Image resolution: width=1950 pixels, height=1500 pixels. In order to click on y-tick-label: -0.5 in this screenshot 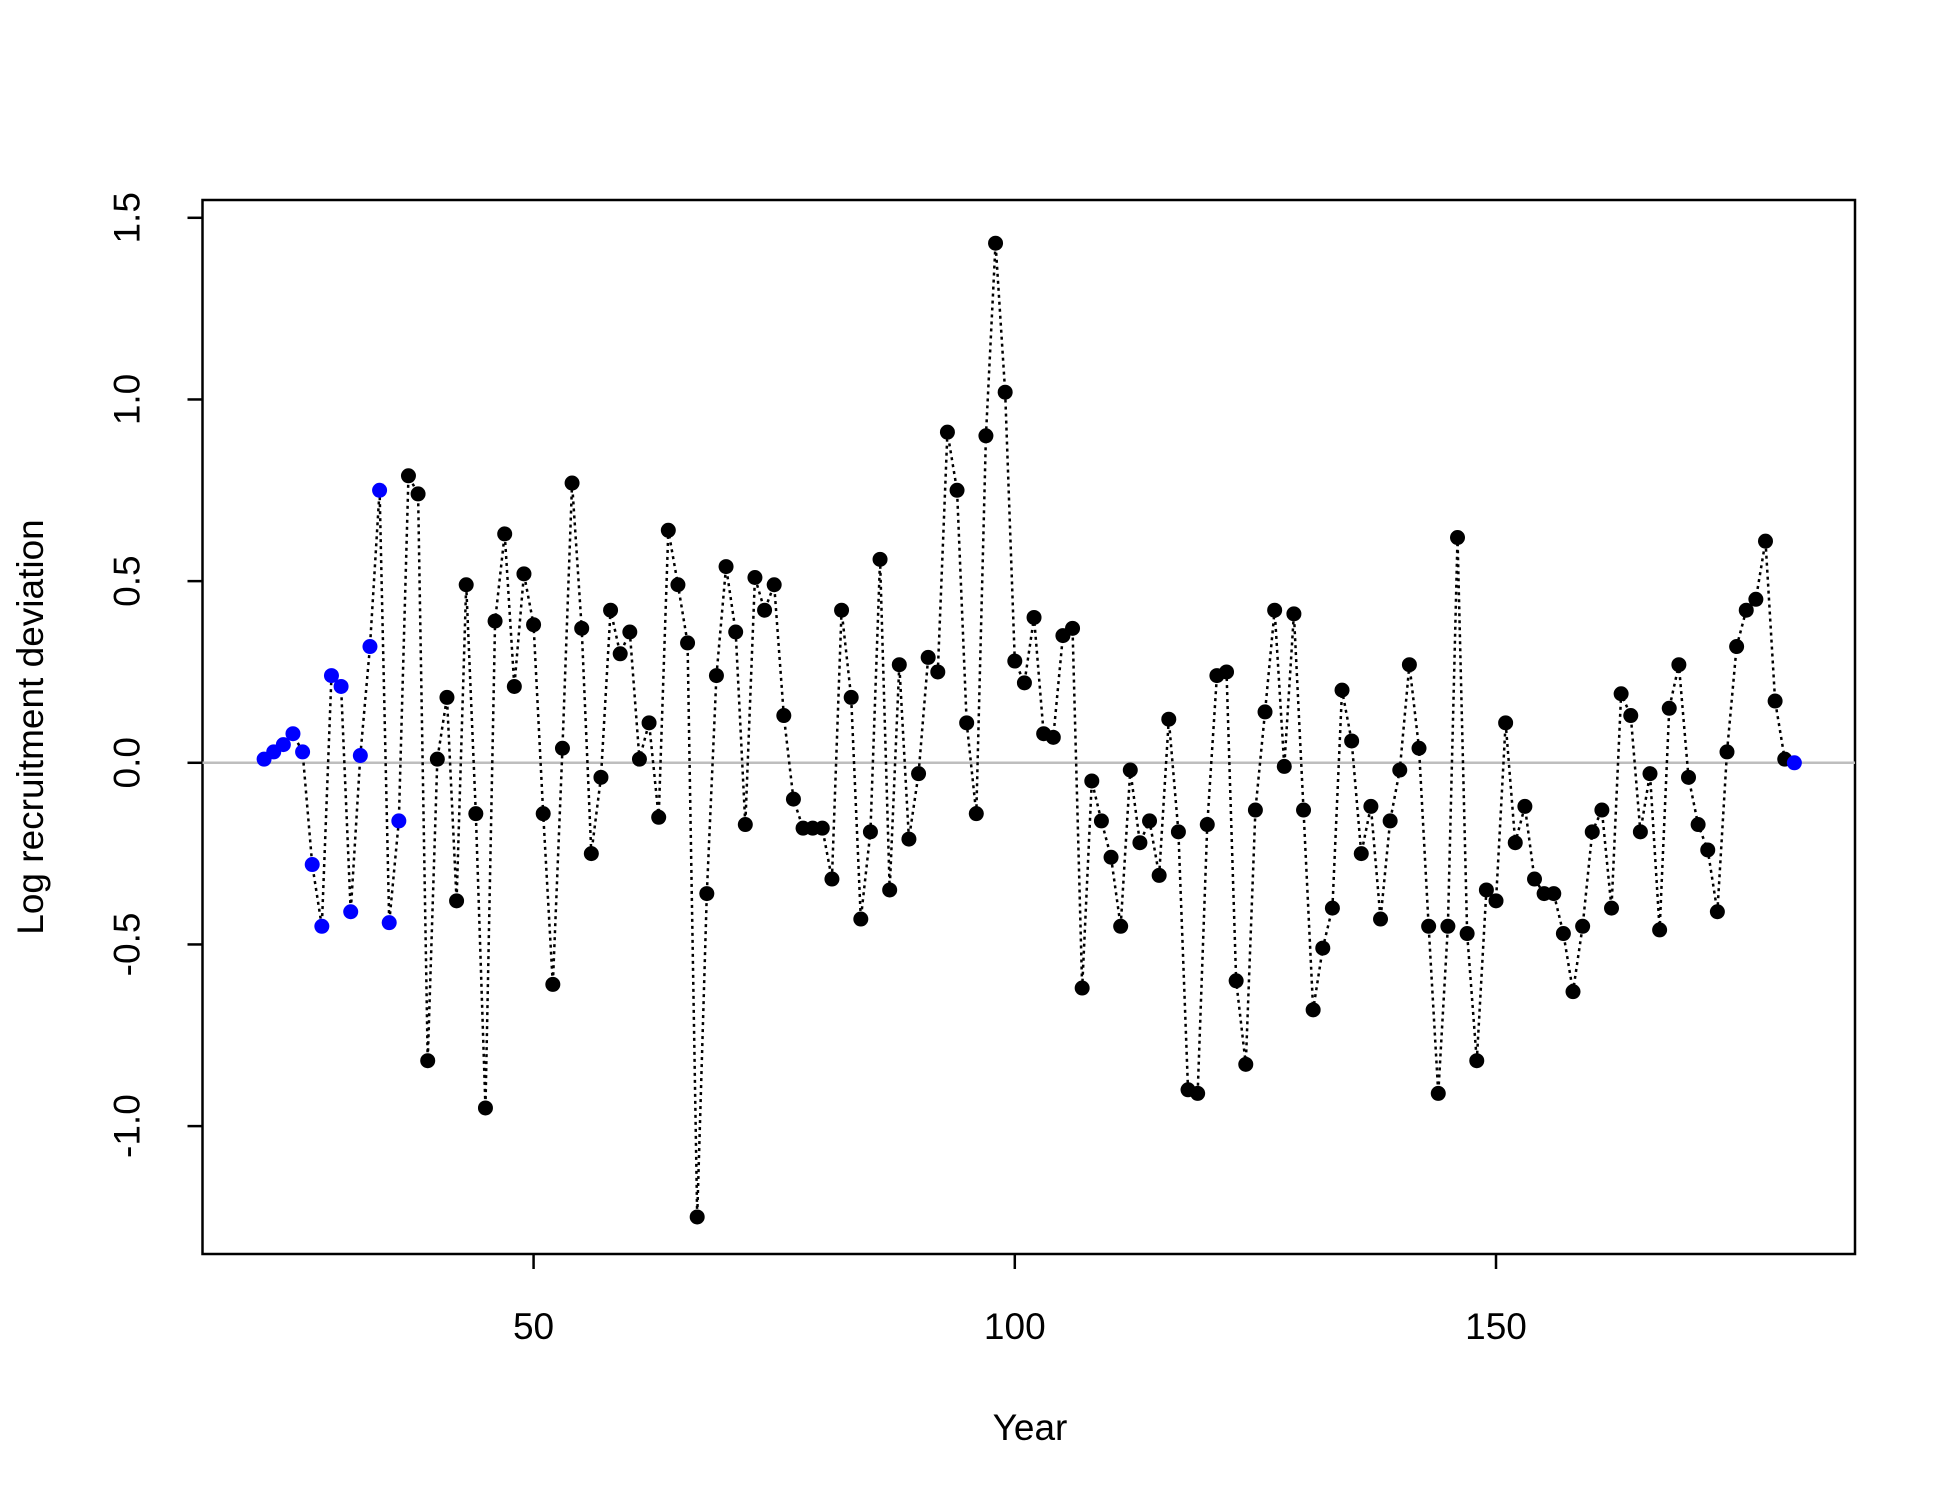, I will do `click(126, 945)`.